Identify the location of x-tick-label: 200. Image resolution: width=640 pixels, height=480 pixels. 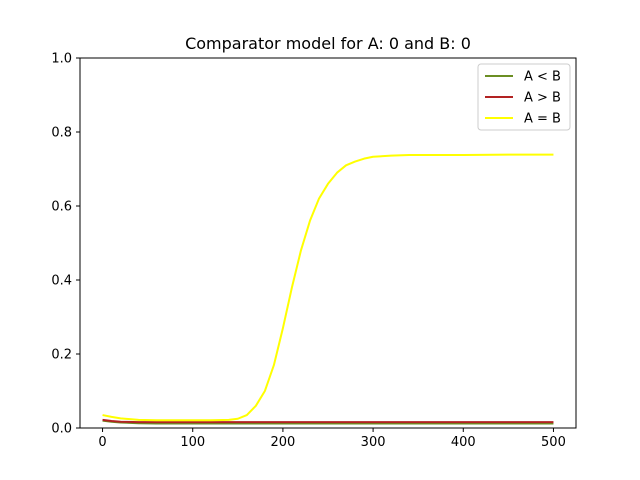
(282, 442).